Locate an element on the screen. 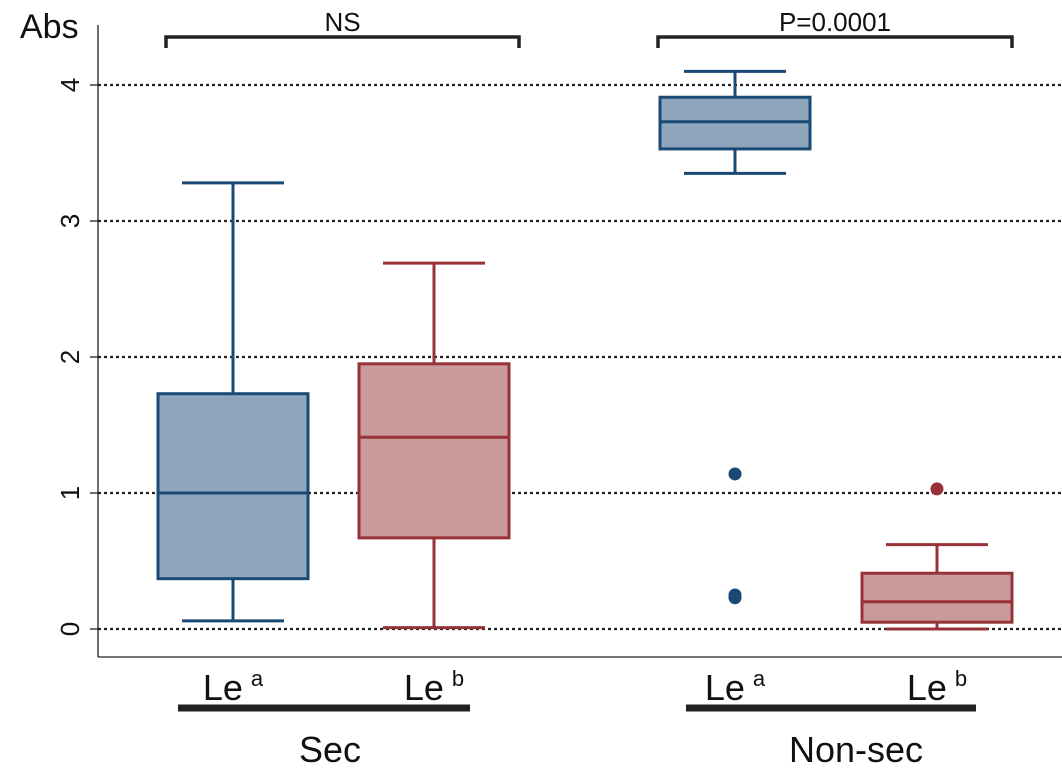 The image size is (1062, 770). box-sec-le-a is located at coordinates (233, 402).